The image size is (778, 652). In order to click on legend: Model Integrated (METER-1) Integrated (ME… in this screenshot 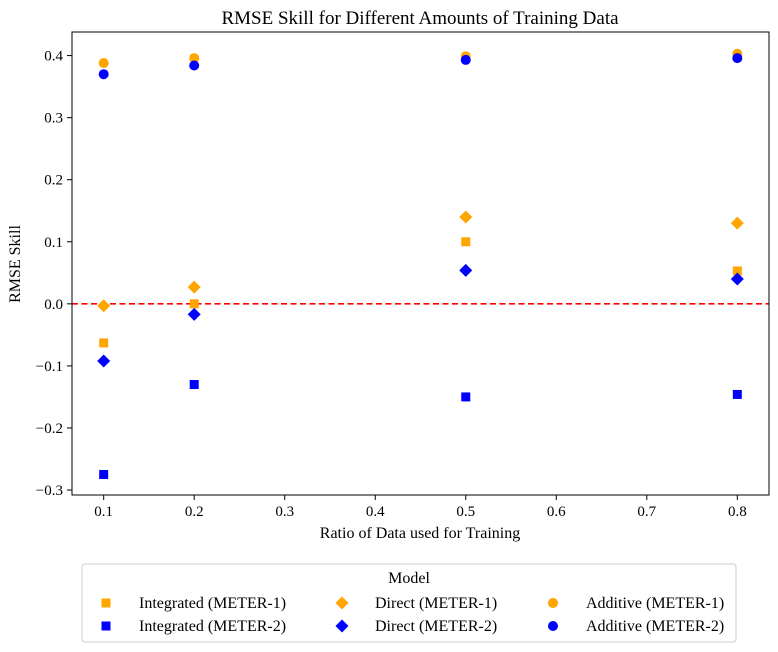, I will do `click(409, 603)`.